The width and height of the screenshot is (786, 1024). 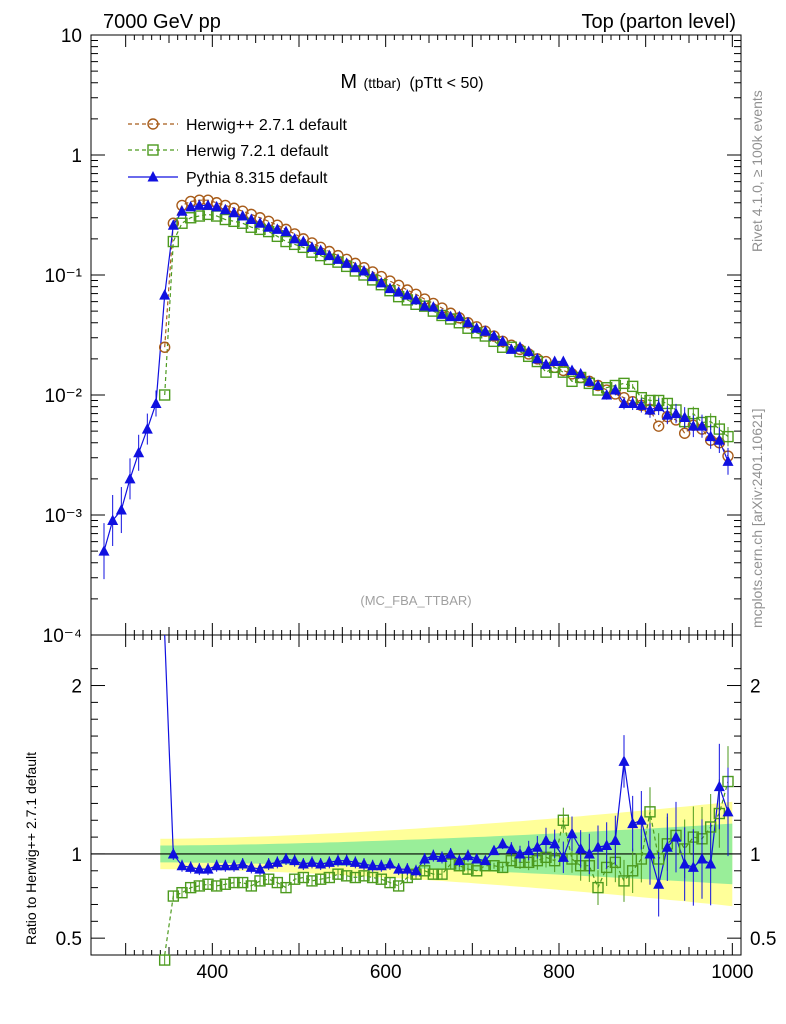 I want to click on herwig7-ratio-line, so click(x=446, y=868).